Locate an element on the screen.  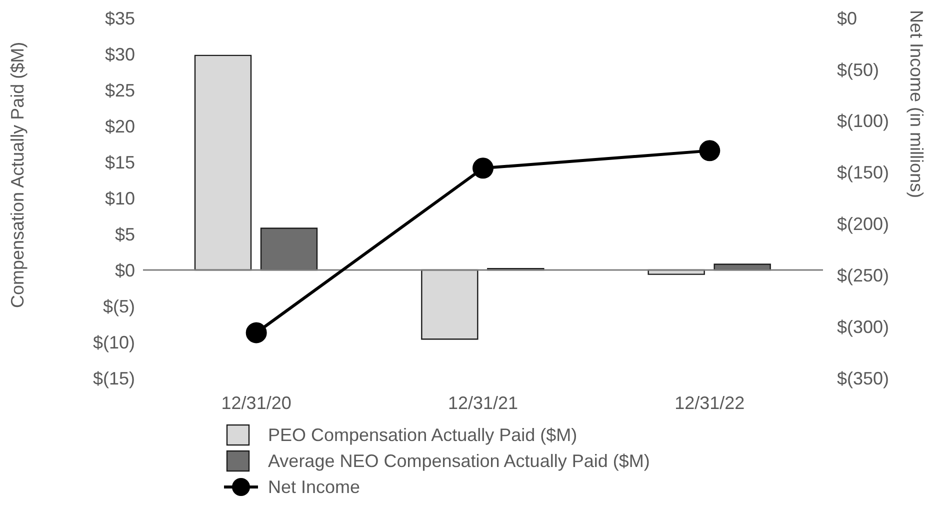
y-tick-label: $15 is located at coordinates (119, 162).